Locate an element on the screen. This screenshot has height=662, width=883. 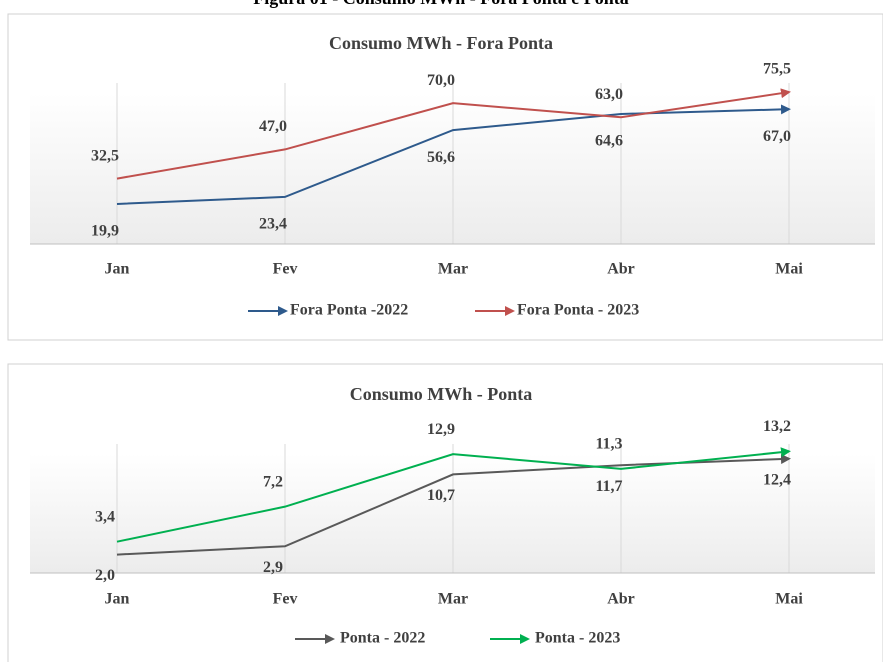
data-label: 70,0 is located at coordinates (441, 80).